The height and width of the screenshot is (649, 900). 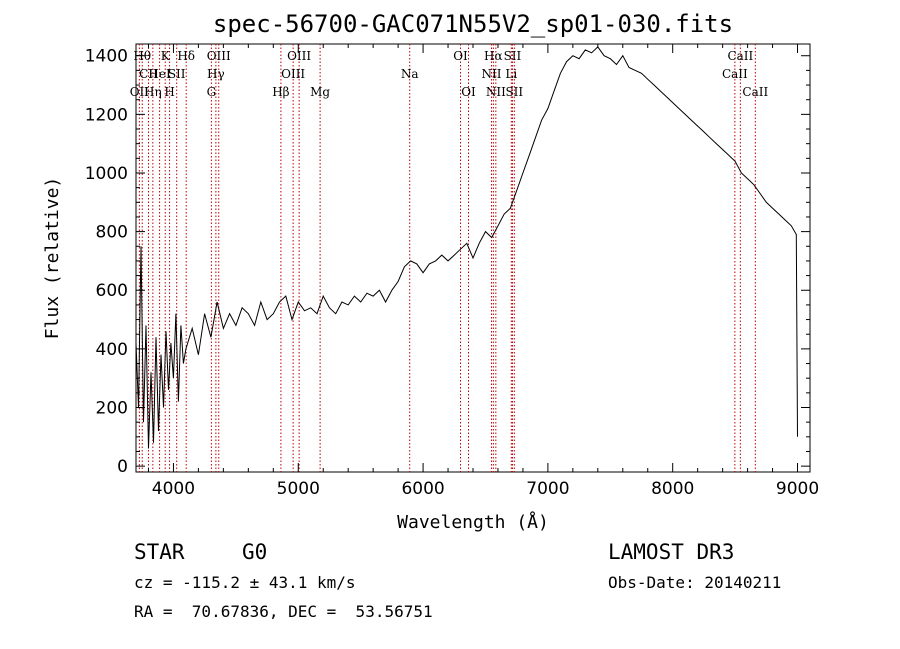 I want to click on y-tick-label: 1200, so click(x=106, y=115).